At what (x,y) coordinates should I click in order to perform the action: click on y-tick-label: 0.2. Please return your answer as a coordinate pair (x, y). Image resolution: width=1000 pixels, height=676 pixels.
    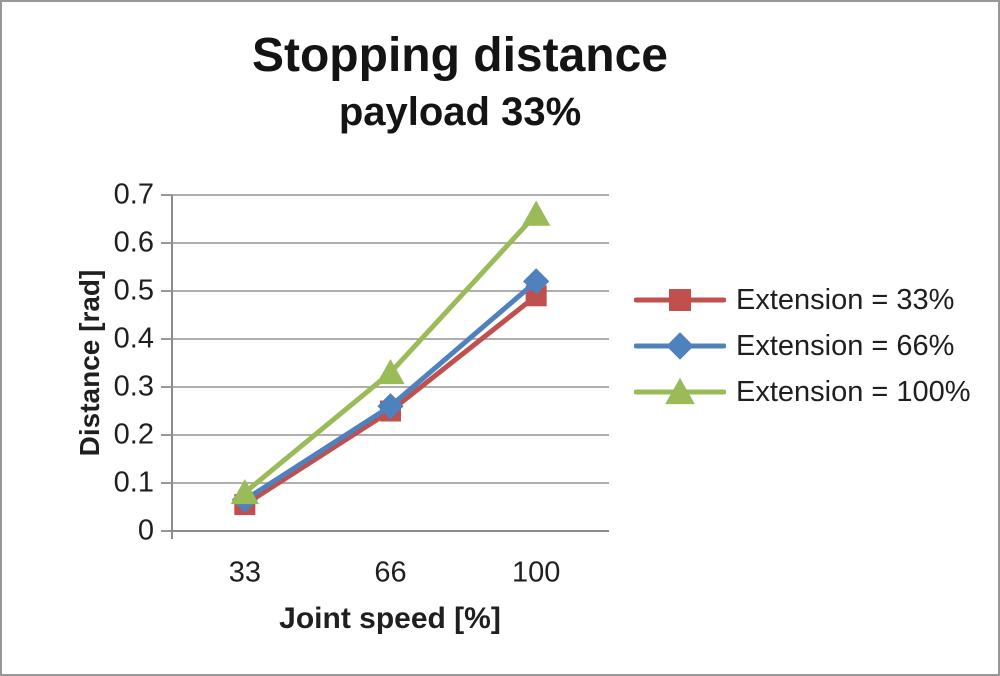
    Looking at the image, I should click on (133, 434).